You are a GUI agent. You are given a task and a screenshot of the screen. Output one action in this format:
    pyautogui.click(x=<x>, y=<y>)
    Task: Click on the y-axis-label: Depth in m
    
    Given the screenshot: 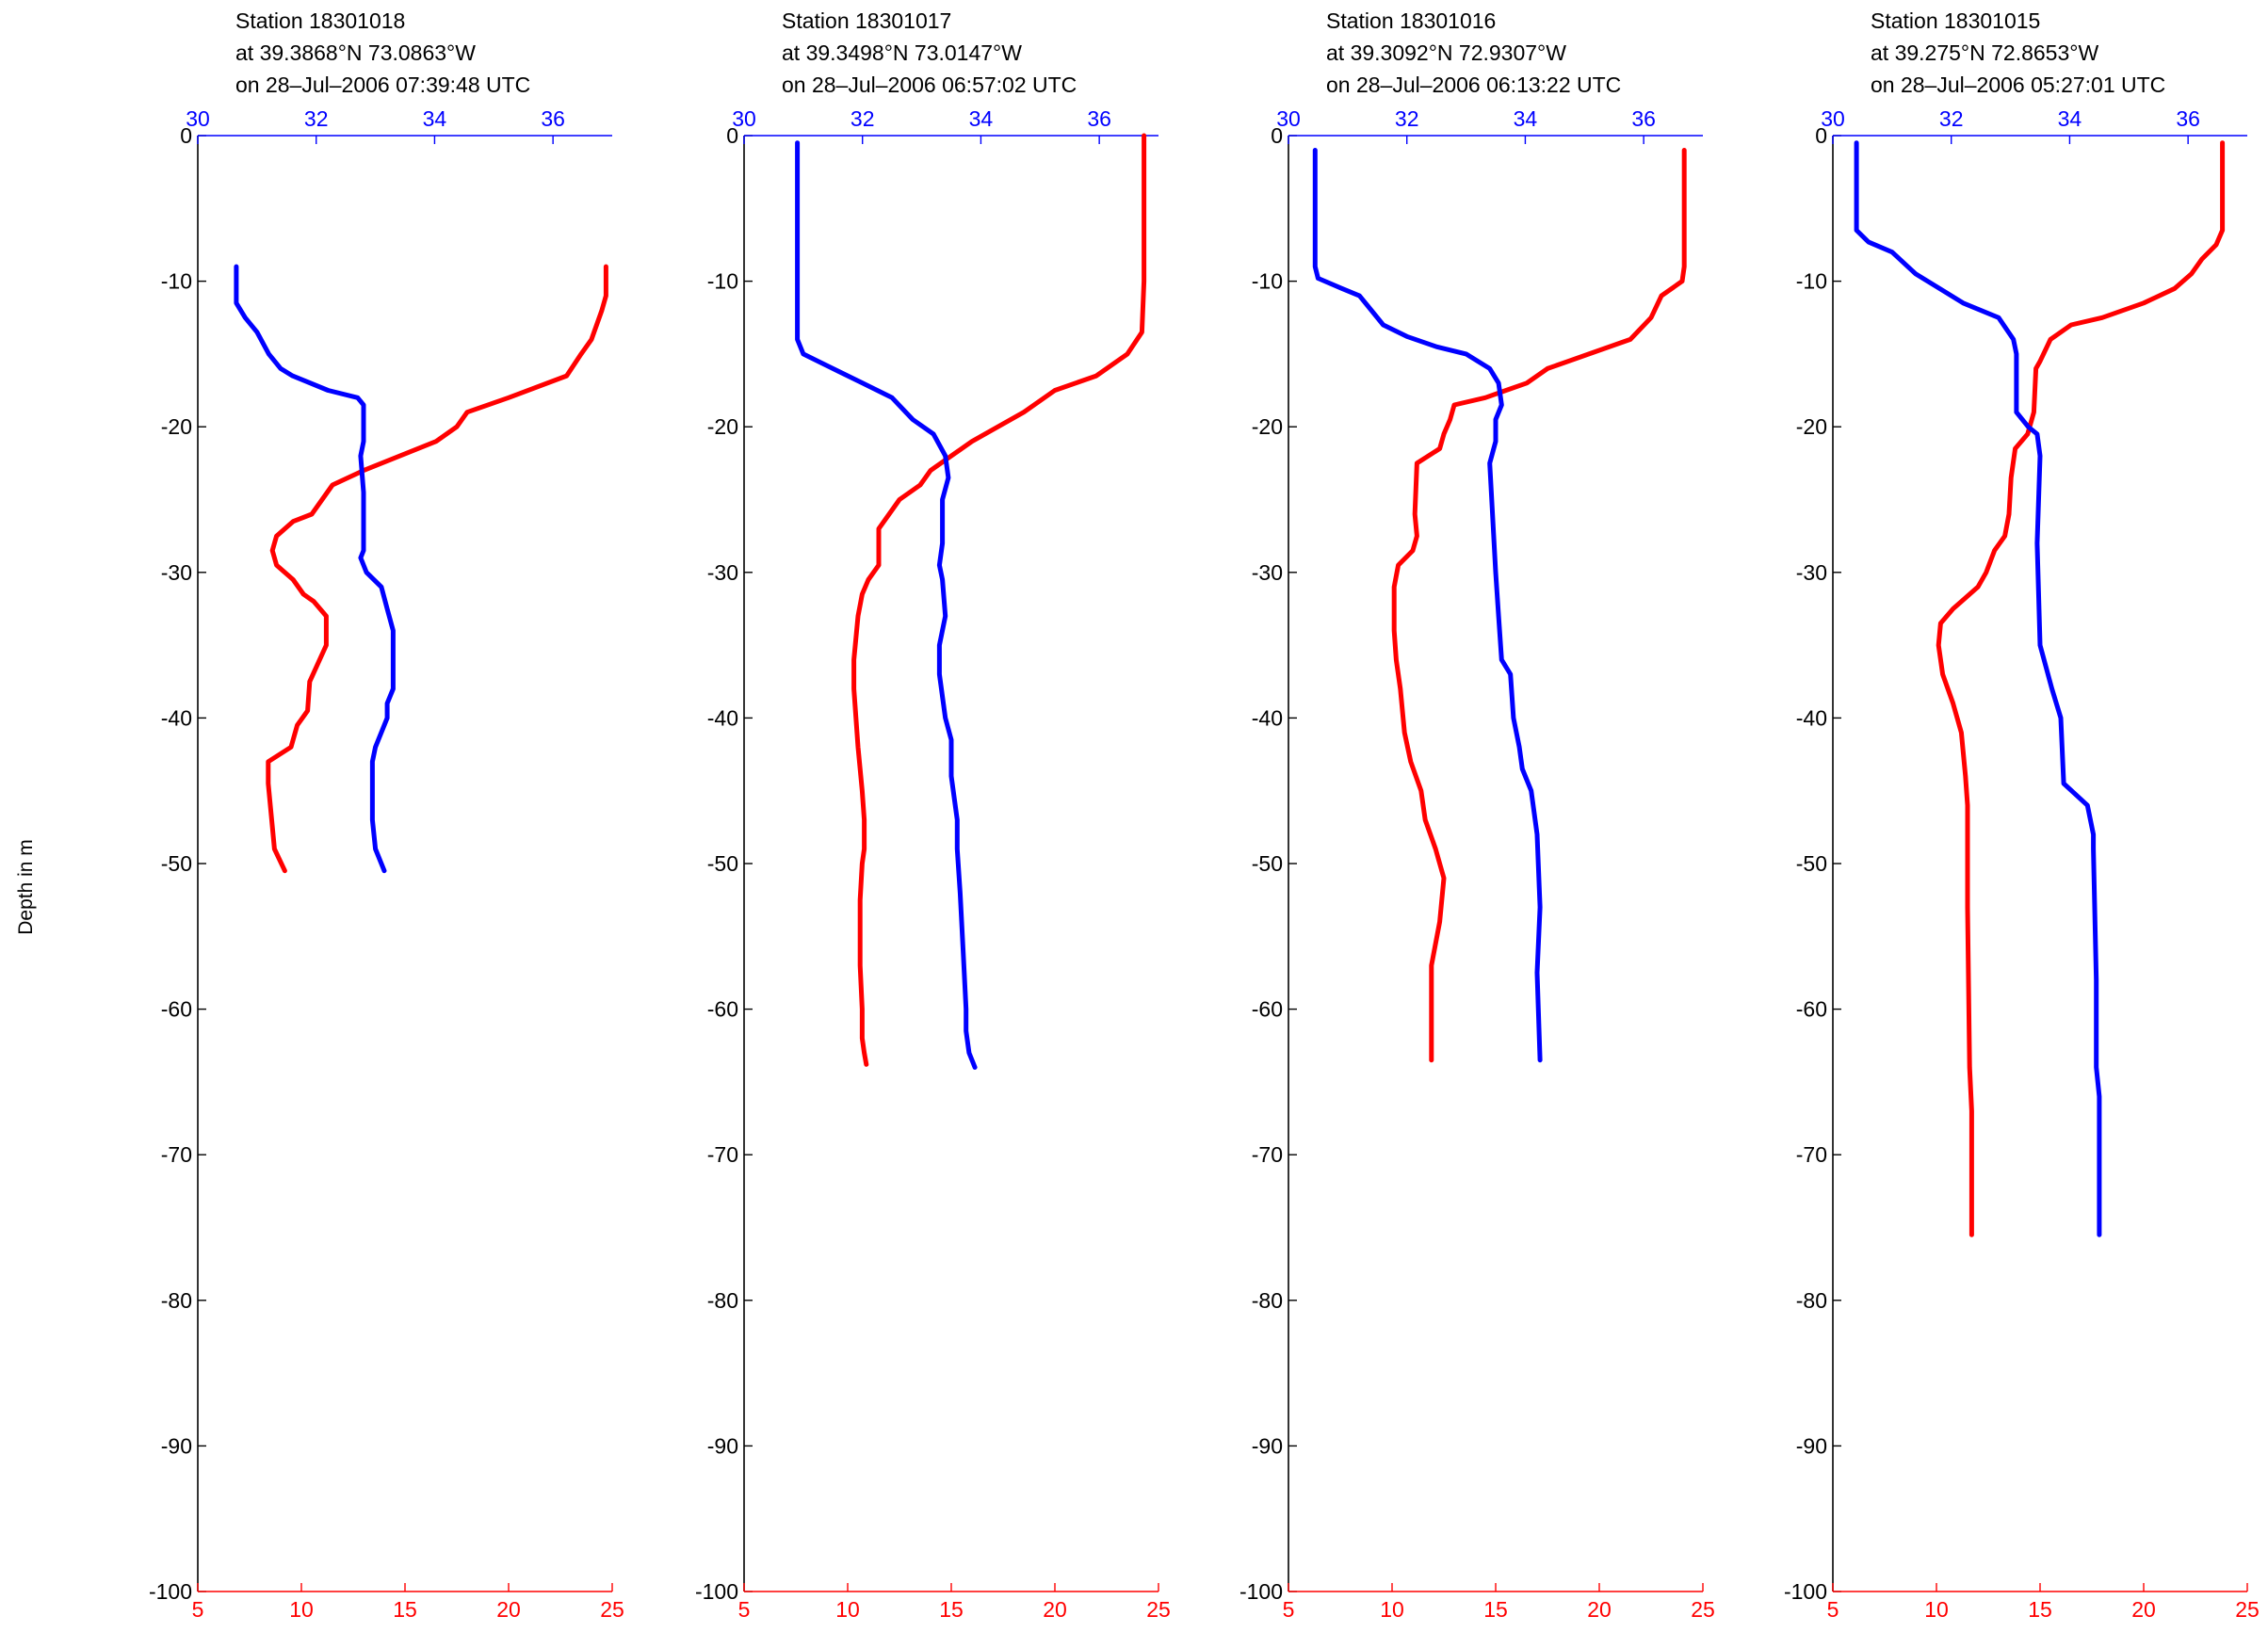 What is the action you would take?
    pyautogui.click(x=26, y=887)
    